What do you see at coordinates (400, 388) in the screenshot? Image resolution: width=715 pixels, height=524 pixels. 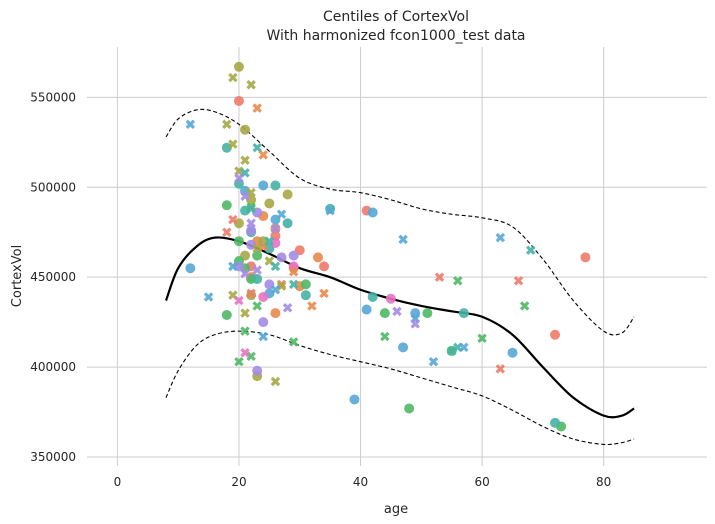 I see `outer-centile-line` at bounding box center [400, 388].